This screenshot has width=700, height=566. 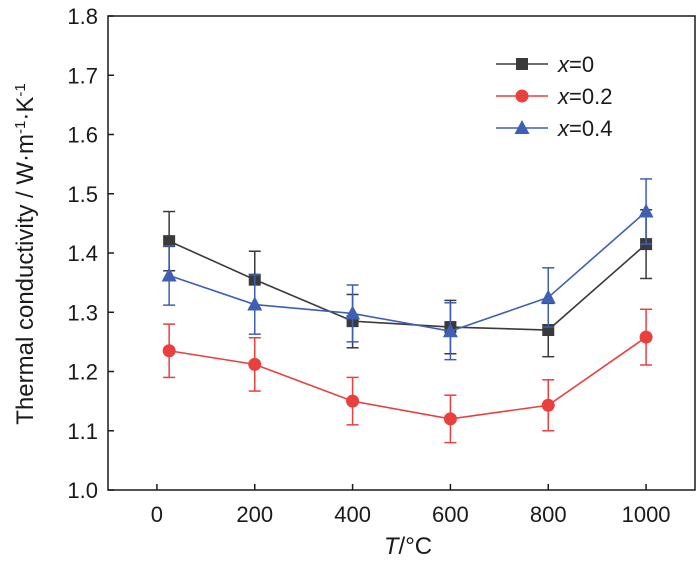 I want to click on x-tick-label: 1000, so click(x=646, y=514).